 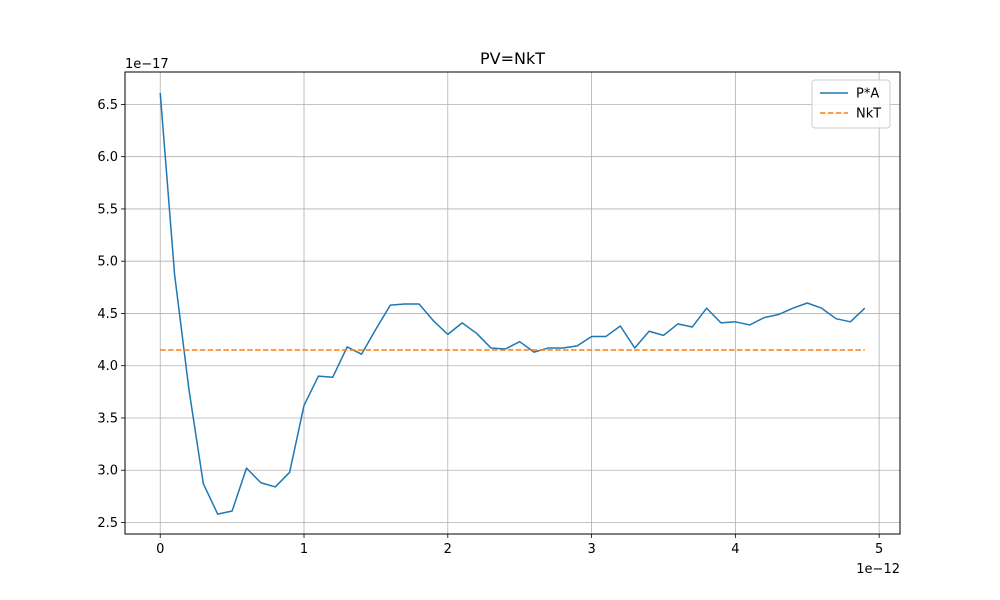 What do you see at coordinates (591, 549) in the screenshot?
I see `x-tick-label: 3` at bounding box center [591, 549].